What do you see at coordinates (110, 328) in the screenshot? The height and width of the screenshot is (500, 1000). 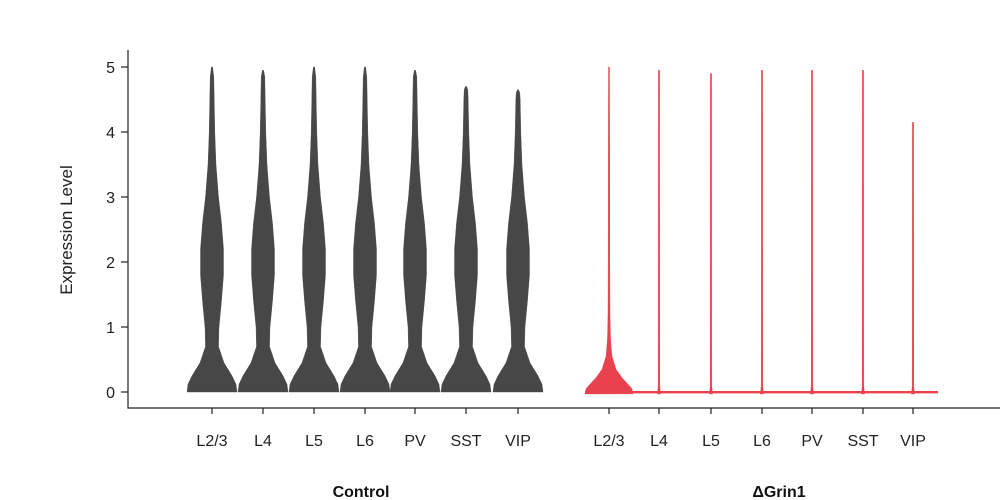 I see `y-tick-label: 1` at bounding box center [110, 328].